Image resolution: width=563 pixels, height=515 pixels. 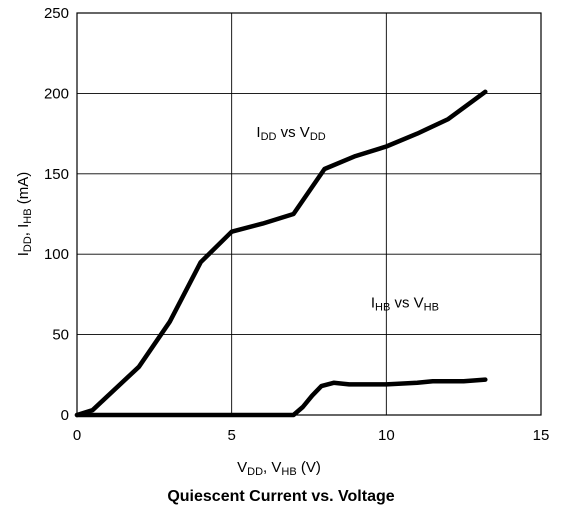 I want to click on x-tick-label: 15, so click(x=541, y=435).